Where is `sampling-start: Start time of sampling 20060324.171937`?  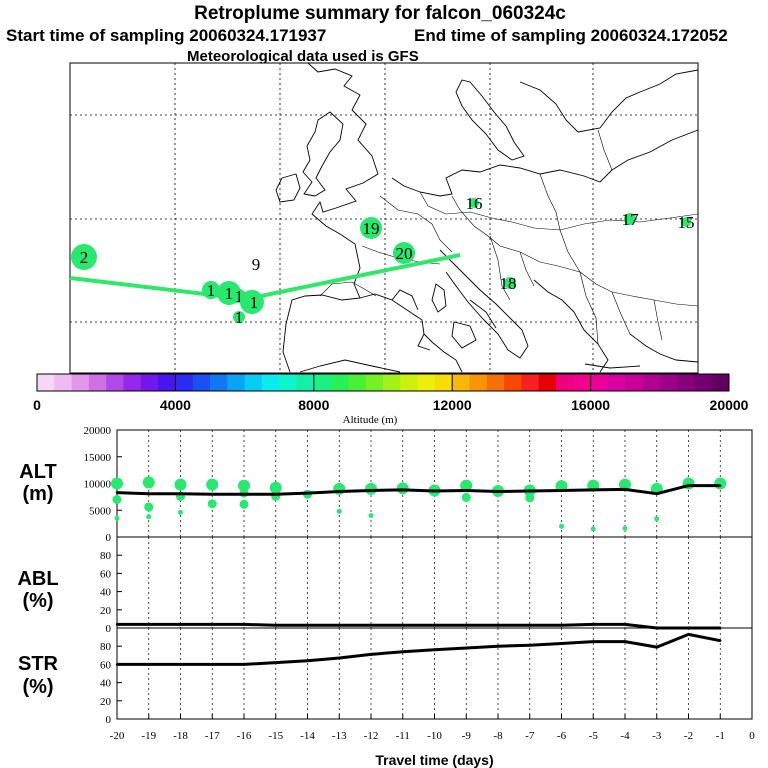
sampling-start: Start time of sampling 20060324.171937 is located at coordinates (166, 35).